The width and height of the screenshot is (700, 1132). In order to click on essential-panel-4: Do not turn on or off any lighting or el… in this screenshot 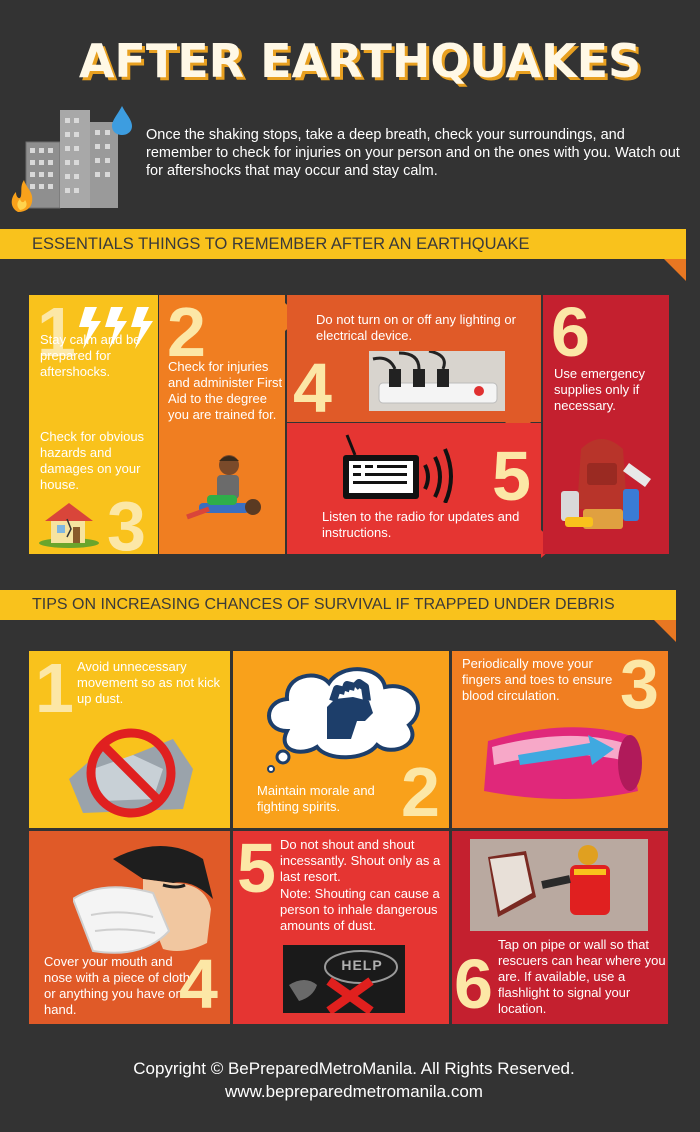, I will do `click(414, 358)`.